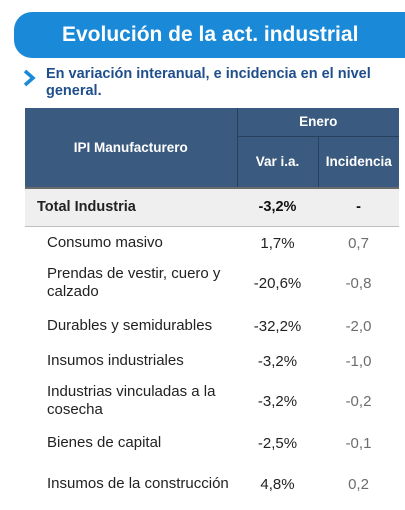 This screenshot has width=405, height=510. I want to click on row-label: Industrias vinculadas a la cosecha, so click(131, 400).